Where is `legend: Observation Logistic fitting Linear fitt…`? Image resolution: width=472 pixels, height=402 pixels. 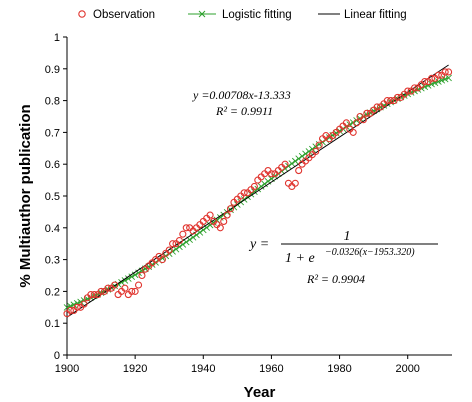 legend: Observation Logistic fitting Linear fitt… is located at coordinates (242, 15).